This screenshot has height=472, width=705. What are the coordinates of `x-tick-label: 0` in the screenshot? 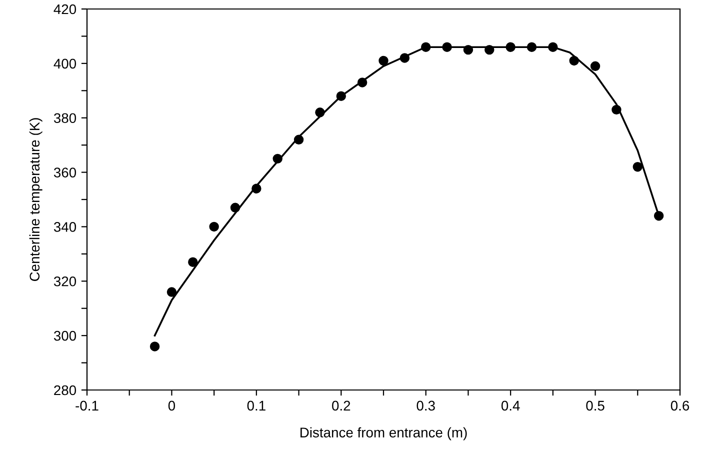 It's located at (172, 405).